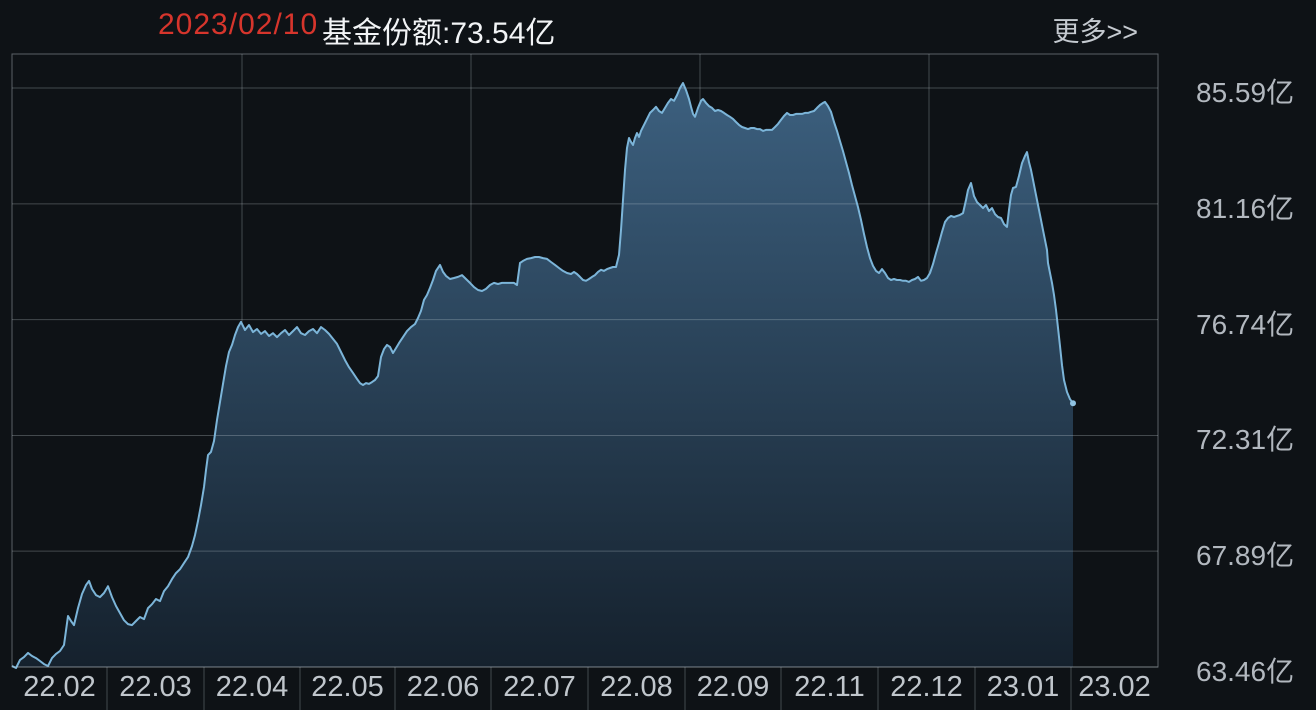 The height and width of the screenshot is (710, 1316). I want to click on x-axis-label: 22.02, so click(59, 687).